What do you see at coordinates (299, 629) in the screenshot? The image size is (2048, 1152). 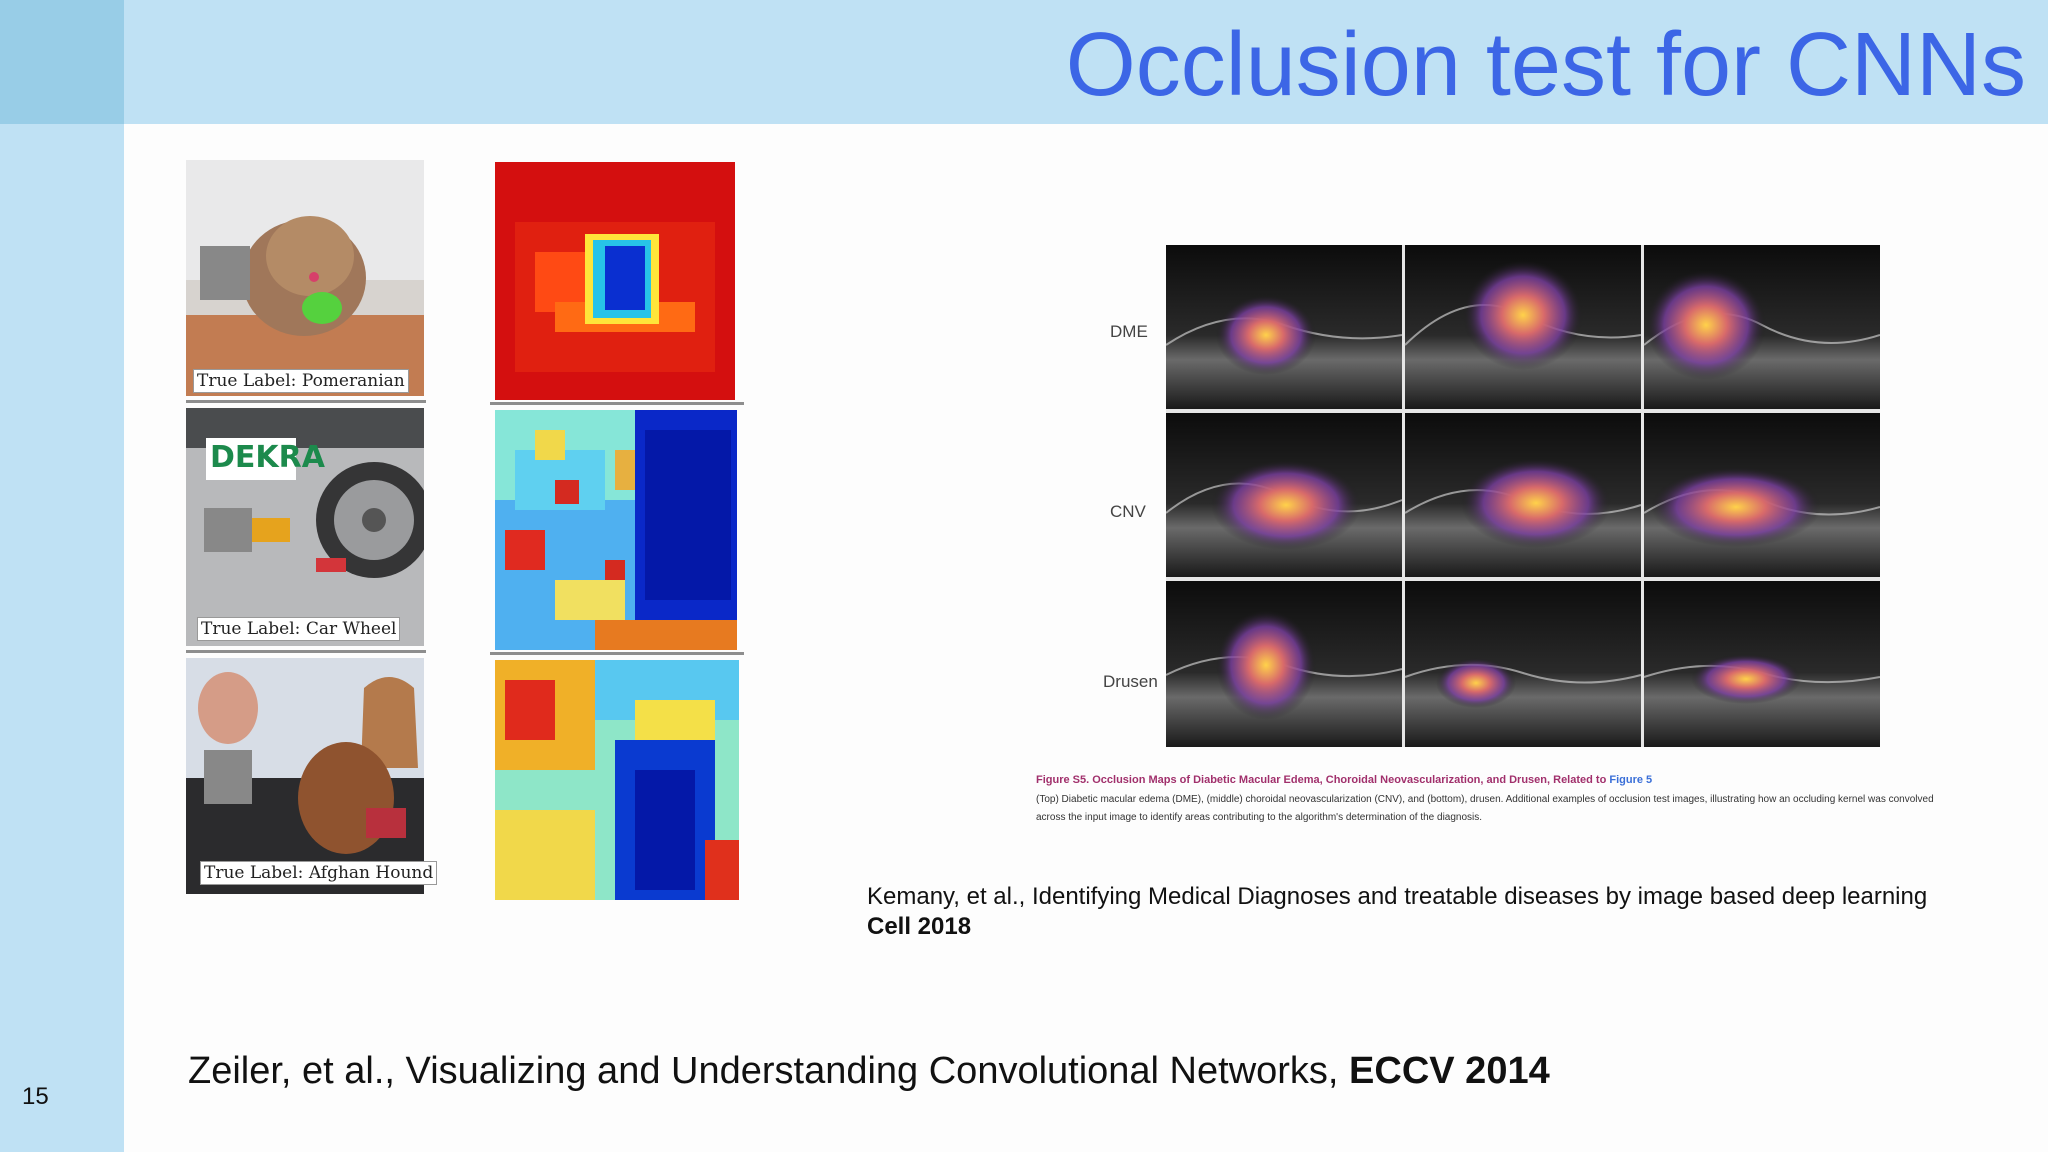 I see `label-car-wheel: True Label: Car Wheel` at bounding box center [299, 629].